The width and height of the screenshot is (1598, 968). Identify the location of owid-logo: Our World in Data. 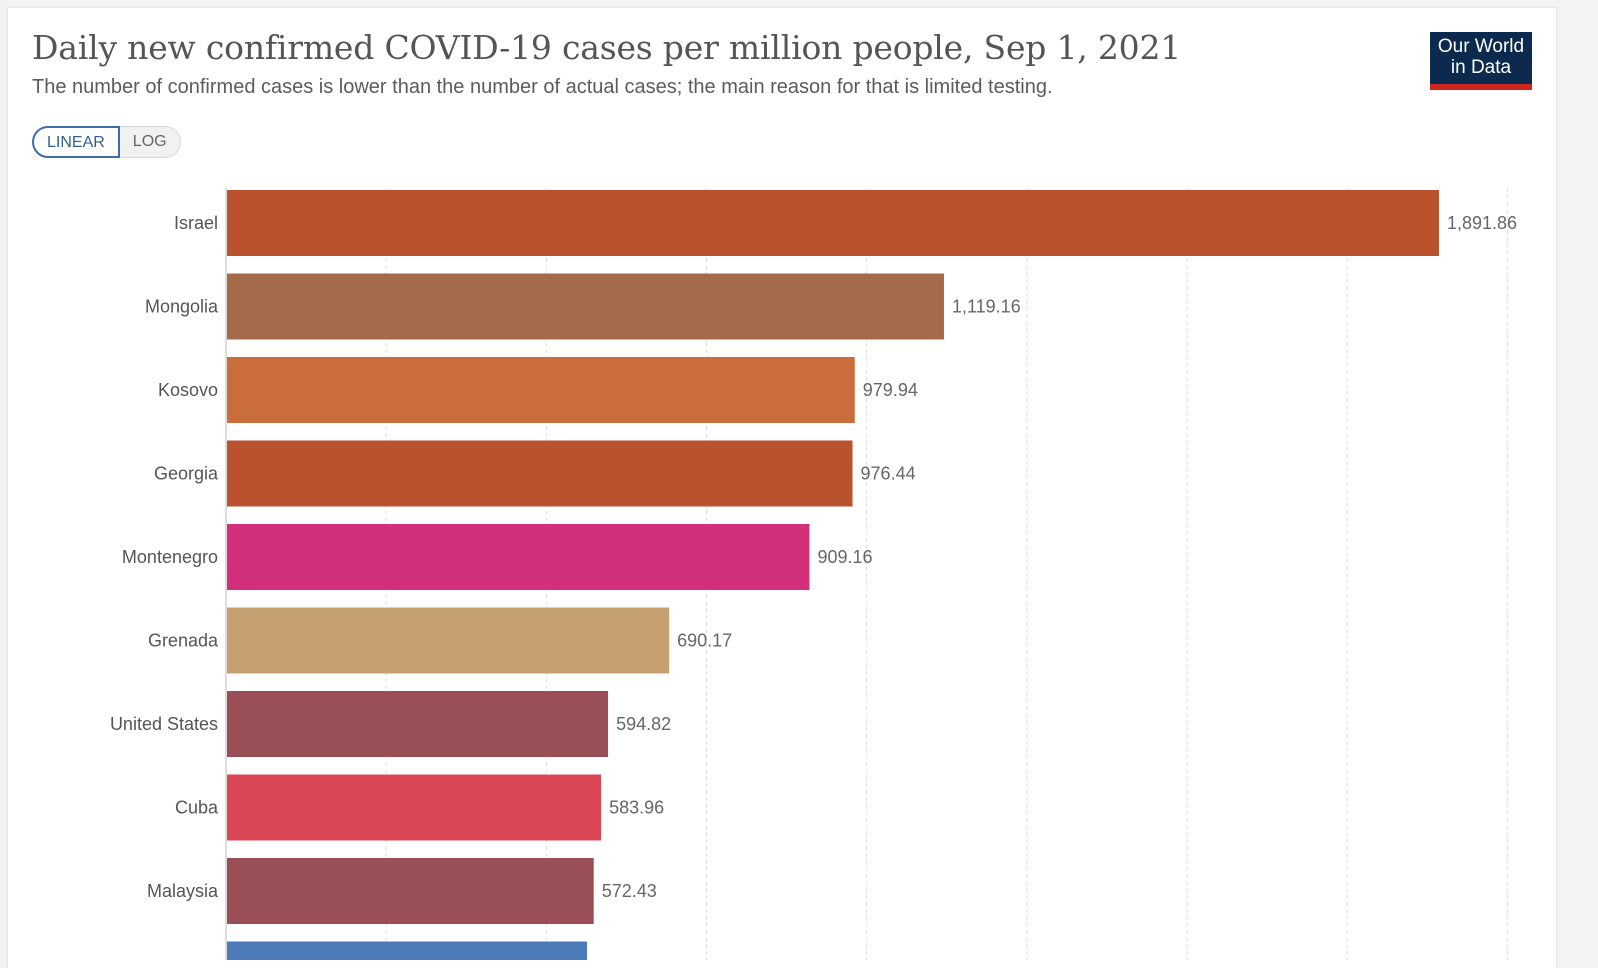
(1481, 61).